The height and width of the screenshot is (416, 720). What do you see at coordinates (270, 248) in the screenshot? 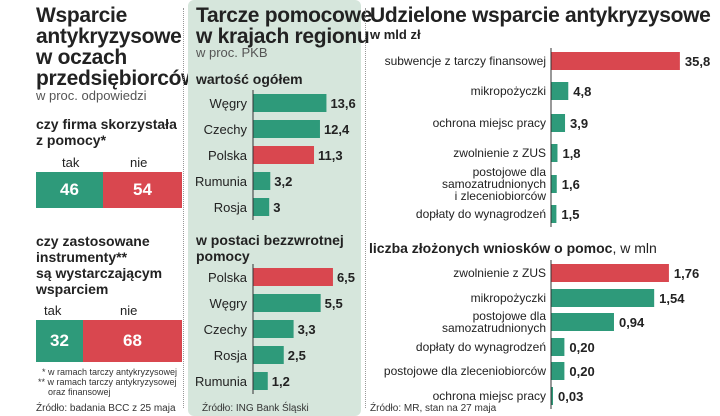
I see `chart2-title: w postaci bezzwrotnej pomocy` at bounding box center [270, 248].